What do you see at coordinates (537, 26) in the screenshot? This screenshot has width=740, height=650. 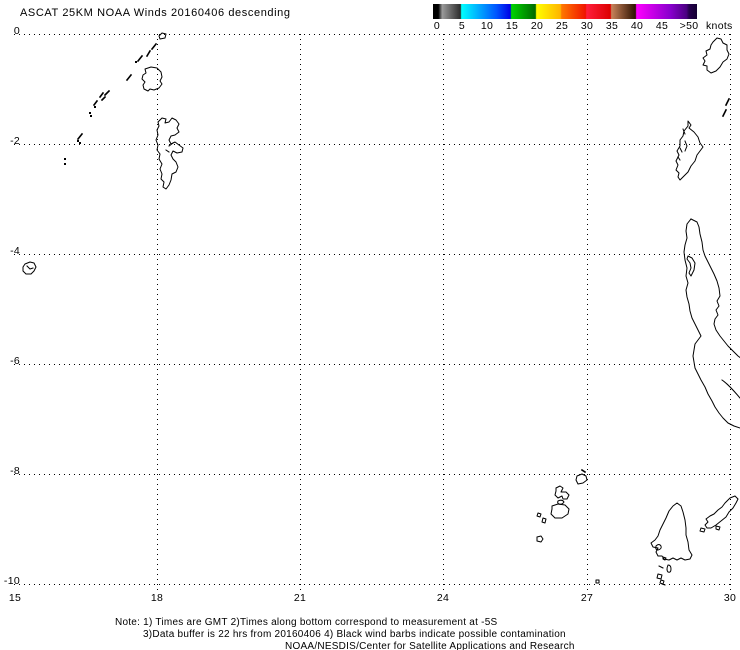 I see `colorbar-tick-20: 20` at bounding box center [537, 26].